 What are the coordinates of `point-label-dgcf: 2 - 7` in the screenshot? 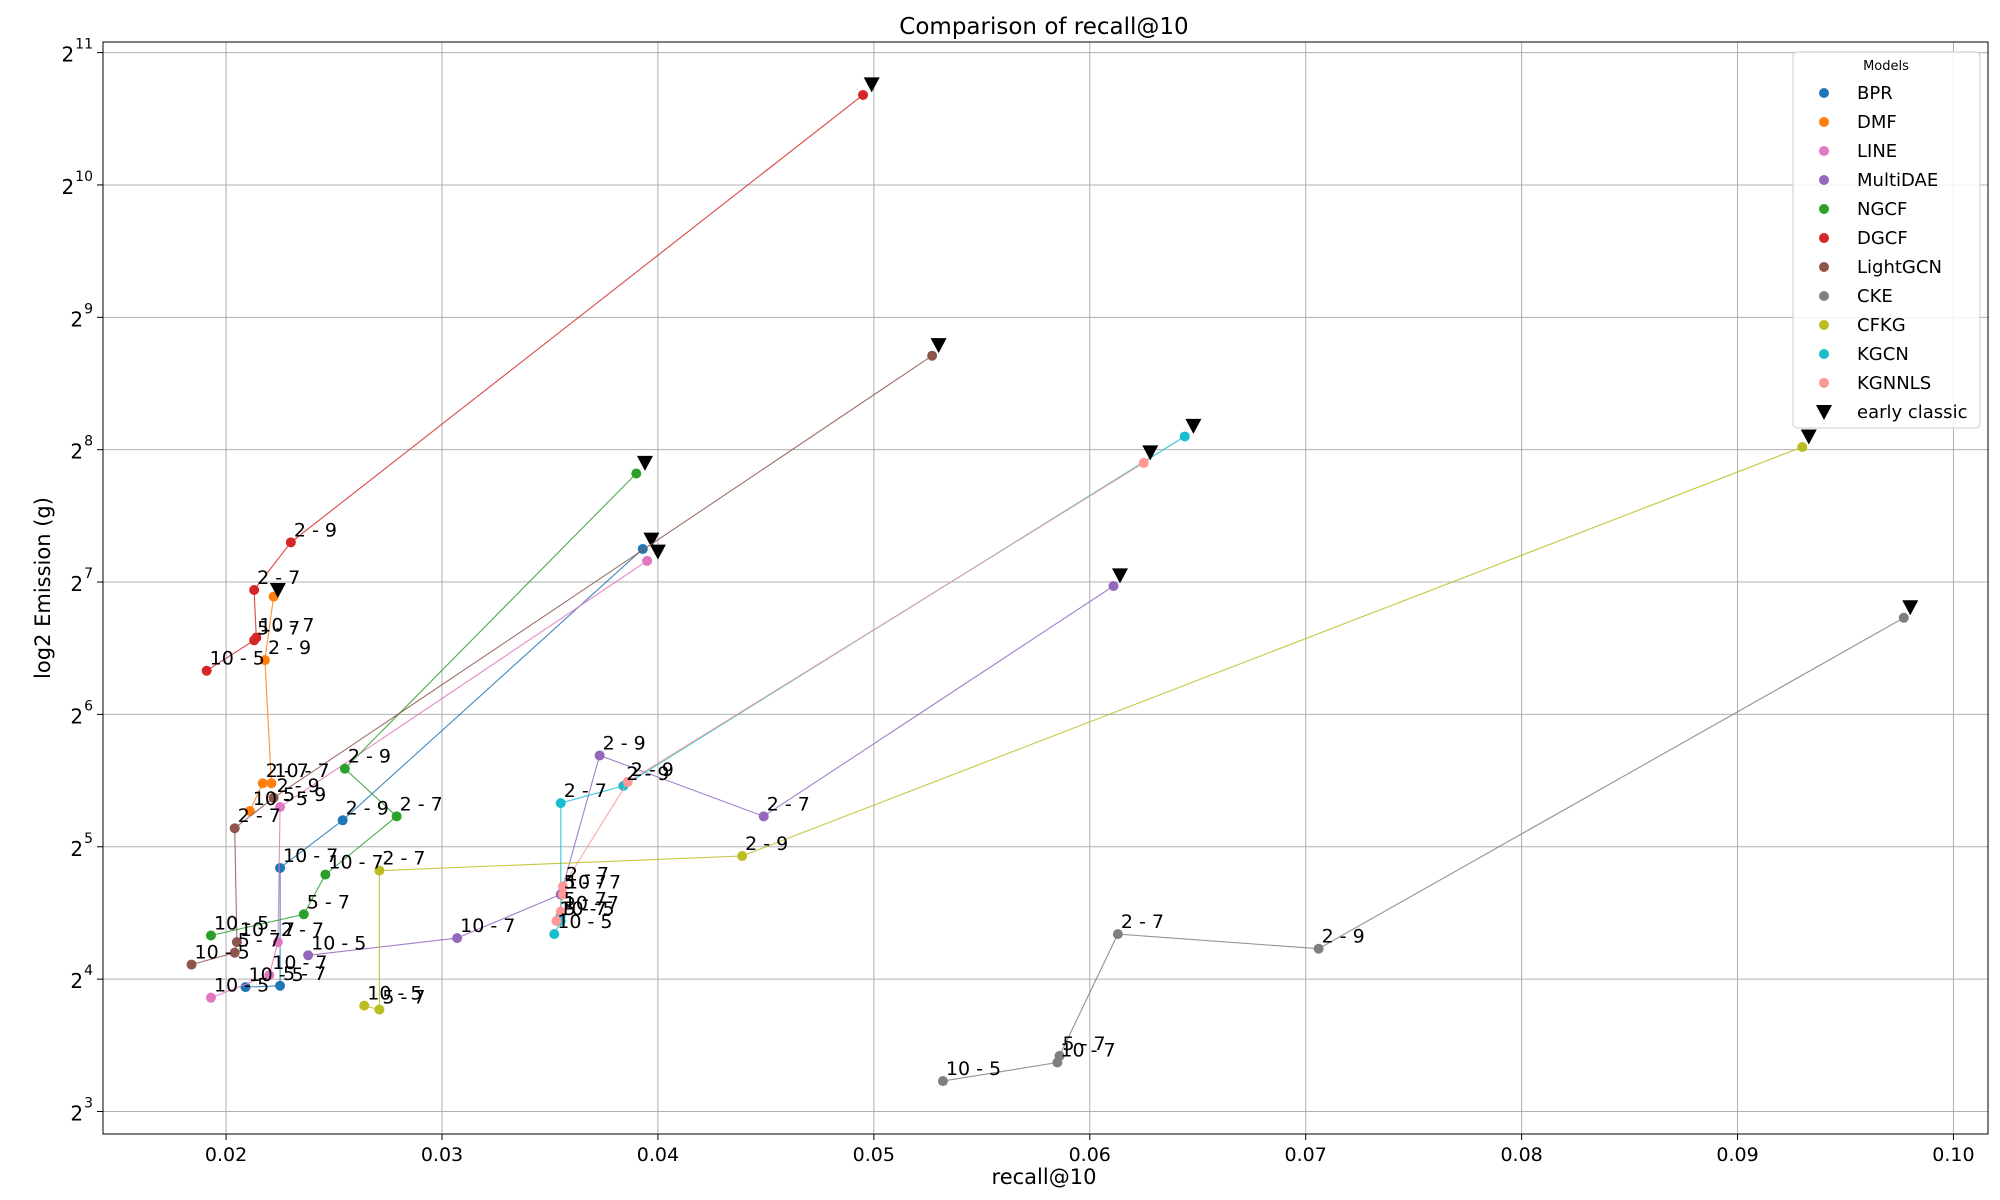 It's located at (278, 578).